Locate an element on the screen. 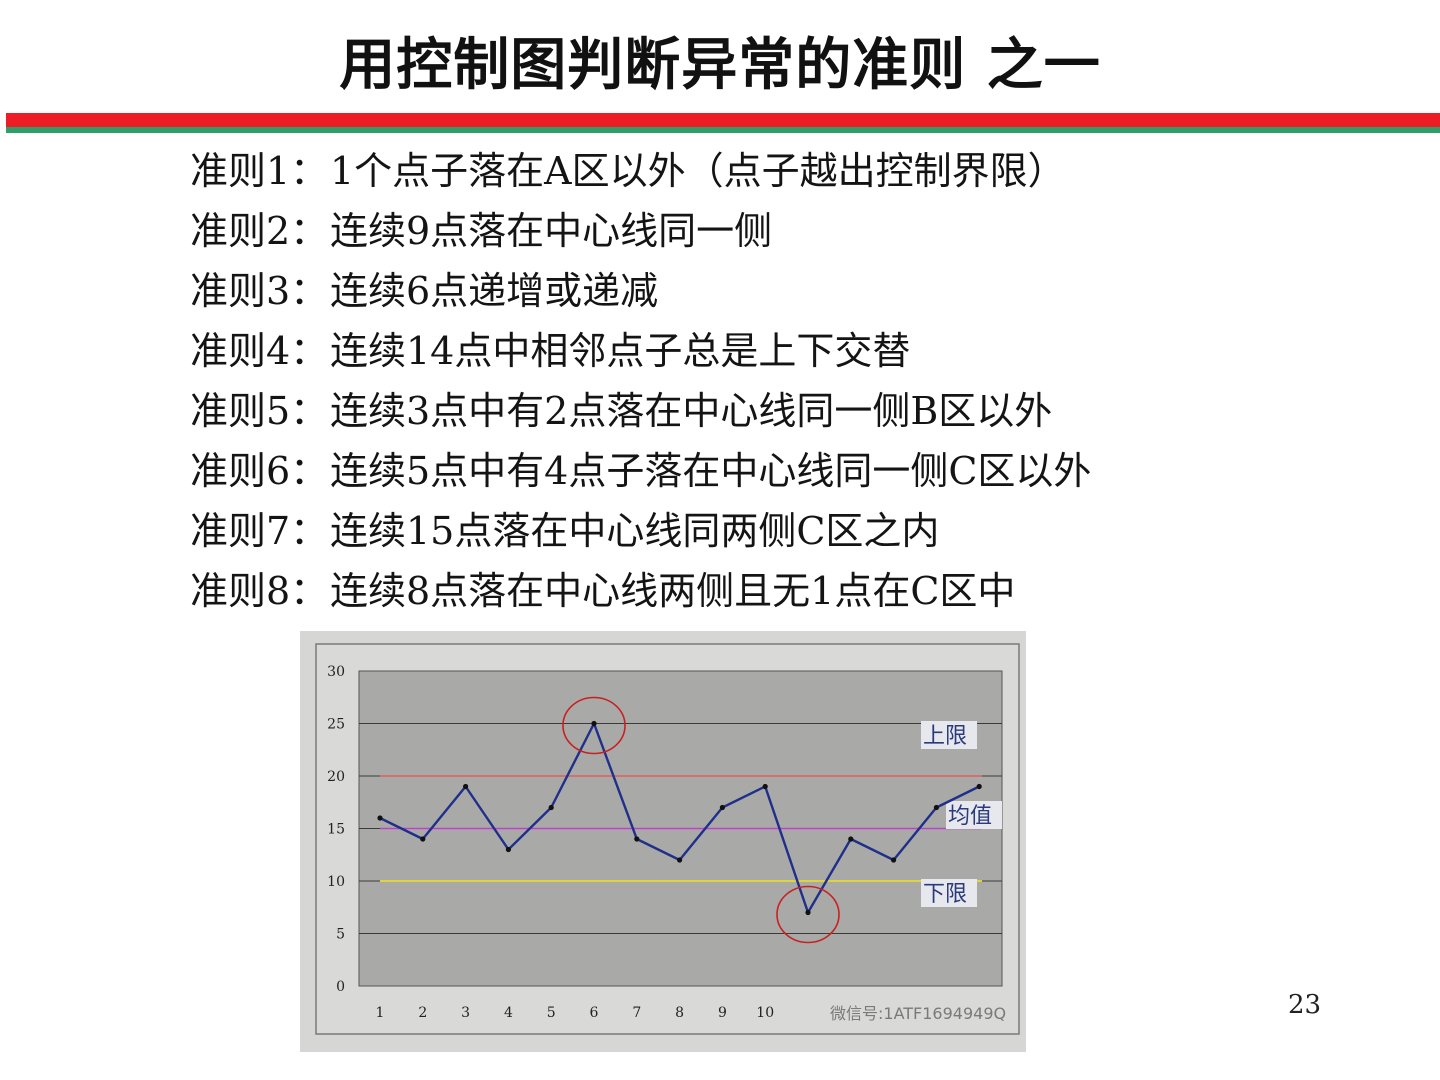  x-tick-label: 7 is located at coordinates (636, 1013).